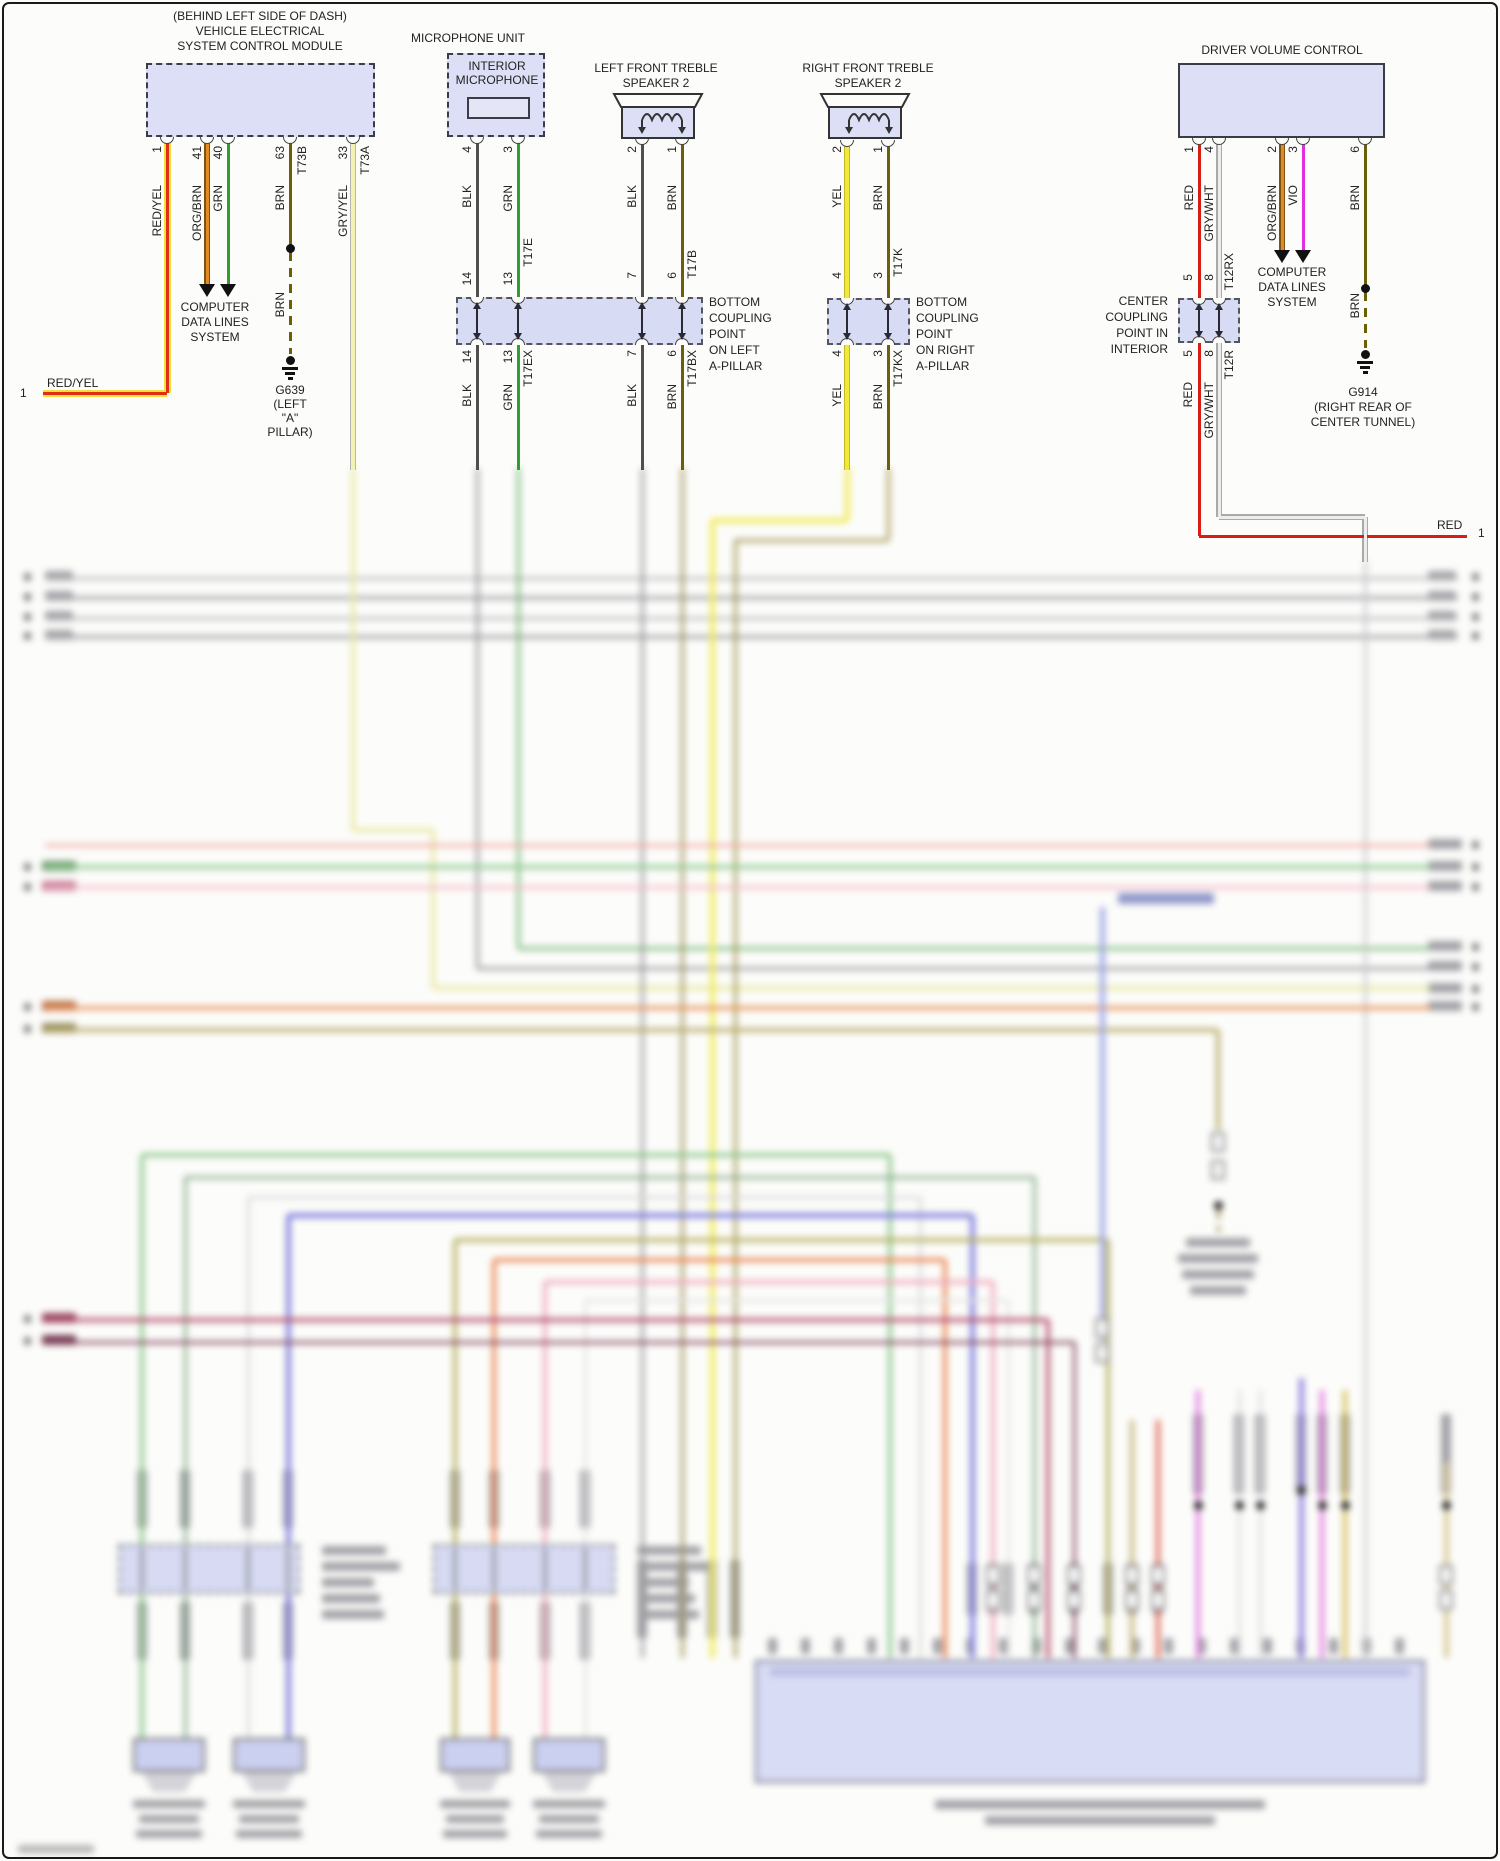 This screenshot has height=1861, width=1500. I want to click on coupling-arrow, so click(1199, 320).